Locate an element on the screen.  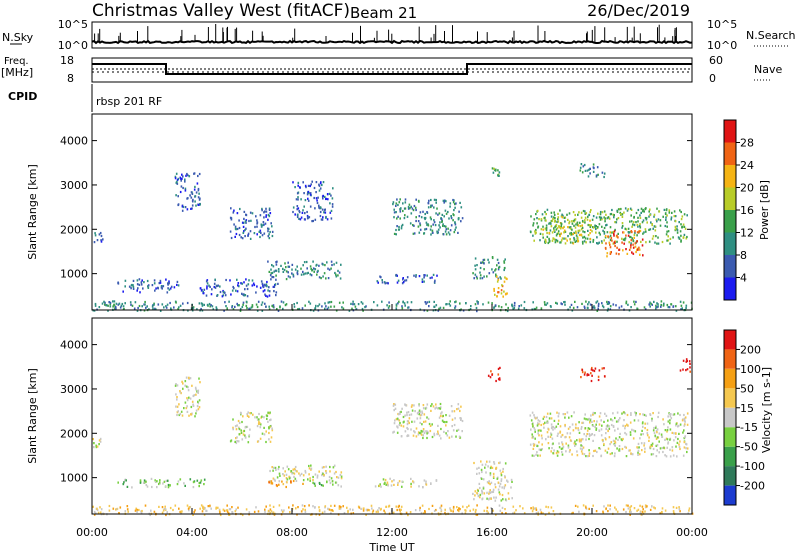
y-tick-label: 1000 is located at coordinates (74, 478).